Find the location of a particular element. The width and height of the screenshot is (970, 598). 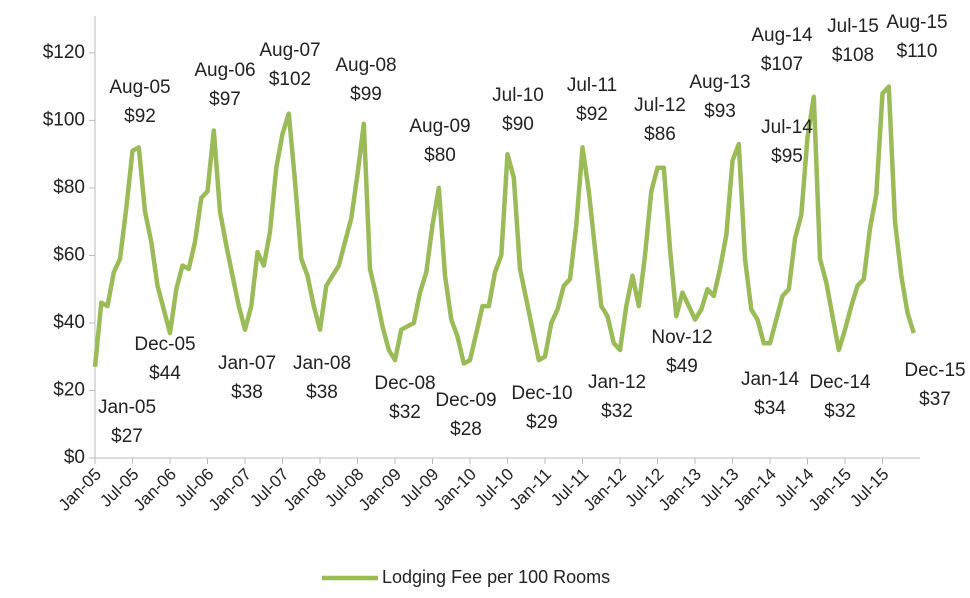

annotation-date: Dec-10 is located at coordinates (541, 393).